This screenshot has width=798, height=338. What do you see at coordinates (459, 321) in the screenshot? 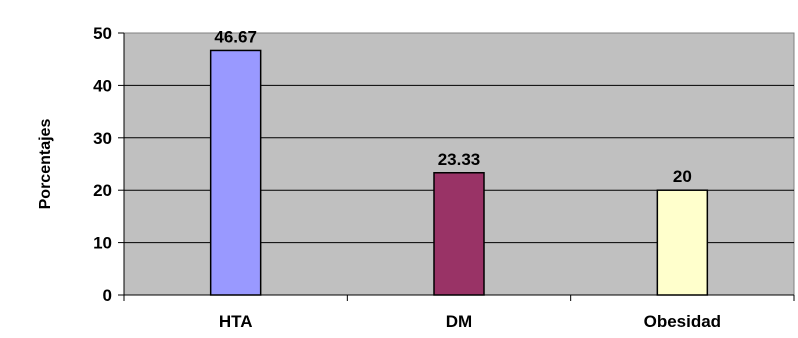
I see `x-tick-label: DM` at bounding box center [459, 321].